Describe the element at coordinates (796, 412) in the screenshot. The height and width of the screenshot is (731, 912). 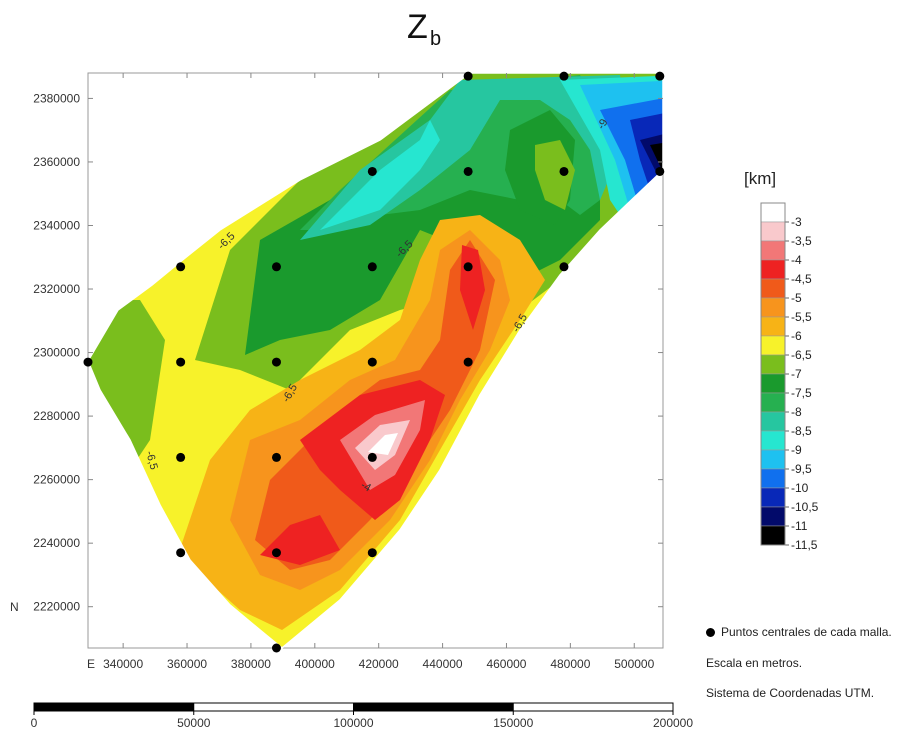
I see `legend-label: -8` at that location.